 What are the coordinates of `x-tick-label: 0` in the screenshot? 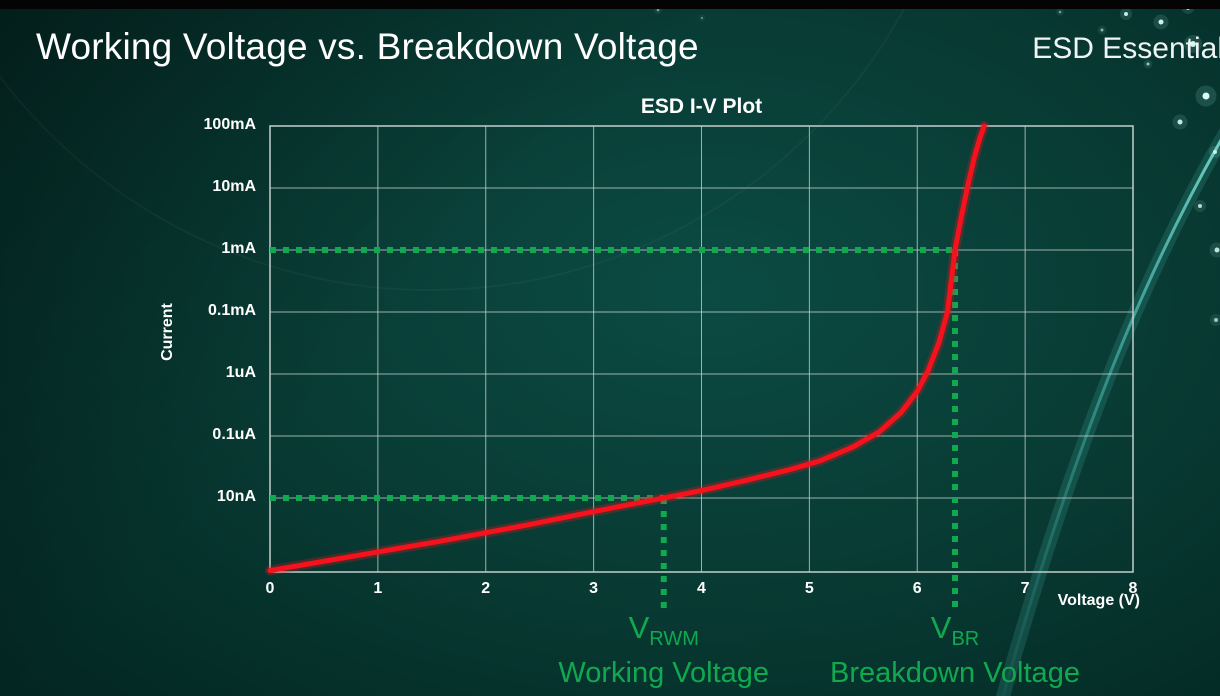 It's located at (270, 588).